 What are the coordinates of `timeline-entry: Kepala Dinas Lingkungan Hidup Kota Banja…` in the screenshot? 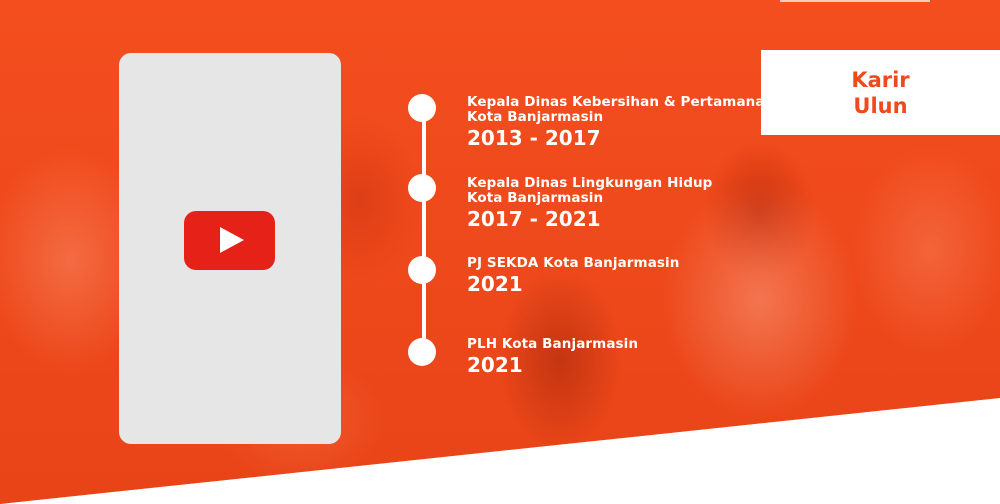 It's located at (590, 203).